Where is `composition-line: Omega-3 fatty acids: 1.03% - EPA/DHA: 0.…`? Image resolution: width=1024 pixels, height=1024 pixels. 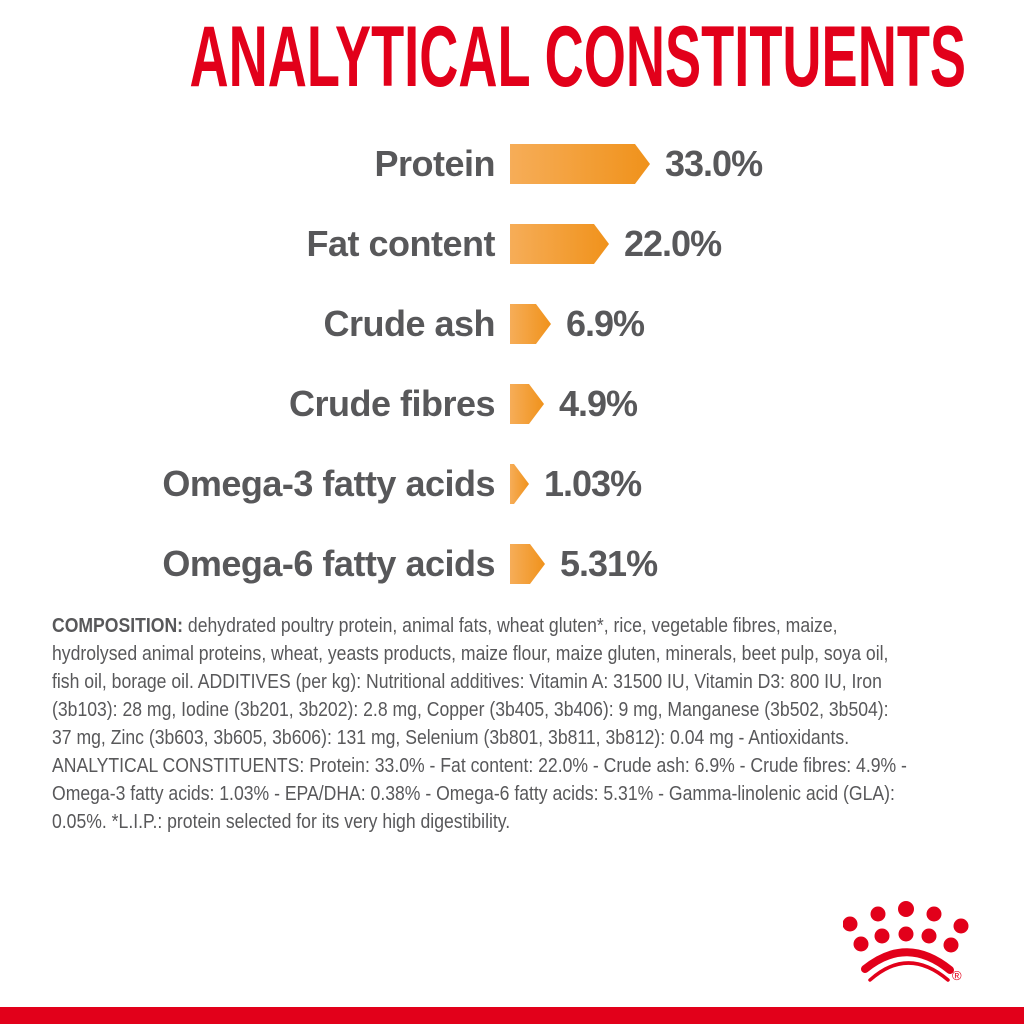
composition-line: Omega-3 fatty acids: 1.03% - EPA/DHA: 0.… is located at coordinates (473, 794).